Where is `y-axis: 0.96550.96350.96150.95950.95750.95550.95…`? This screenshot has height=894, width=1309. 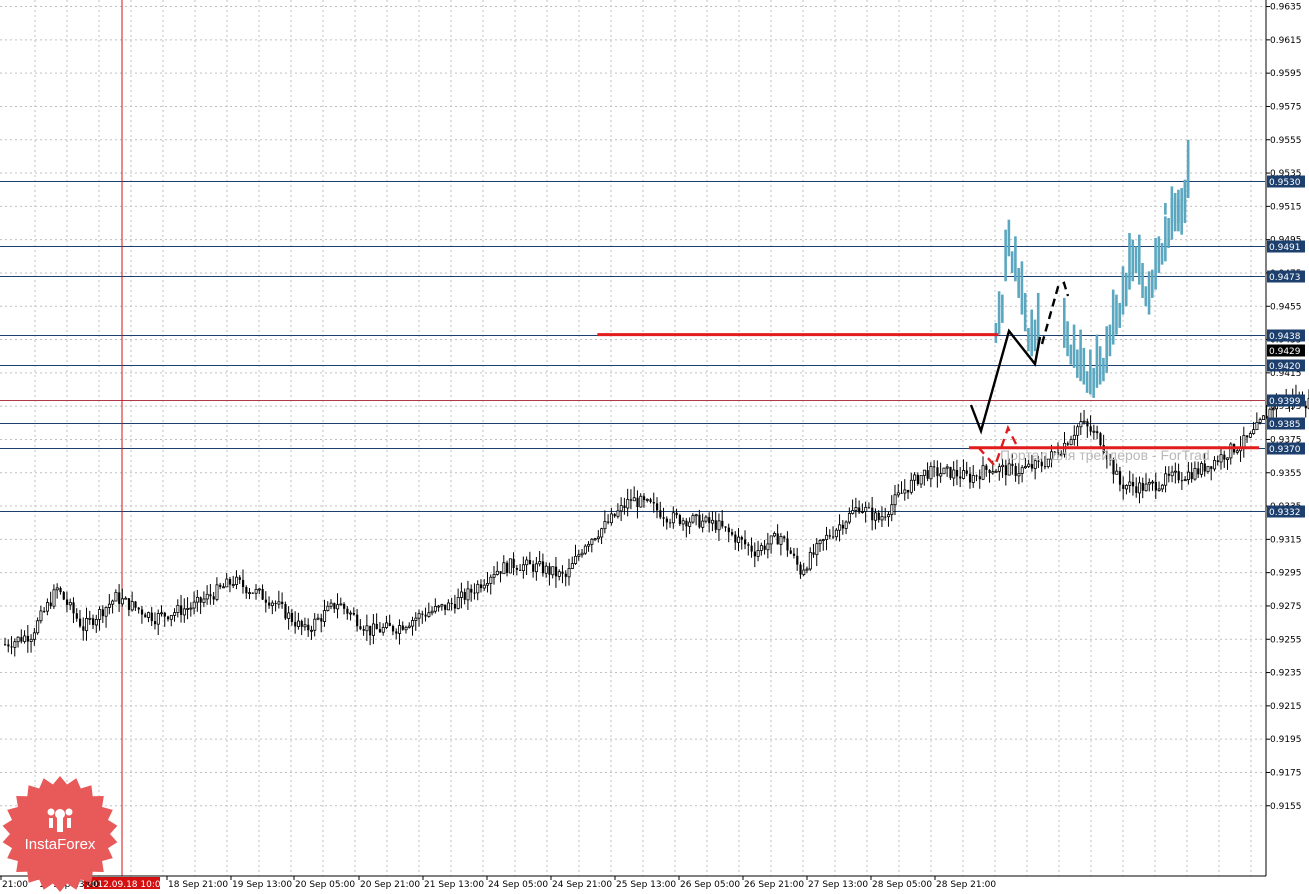 y-axis: 0.96550.96350.96150.95950.95750.95550.95… is located at coordinates (1285, 438).